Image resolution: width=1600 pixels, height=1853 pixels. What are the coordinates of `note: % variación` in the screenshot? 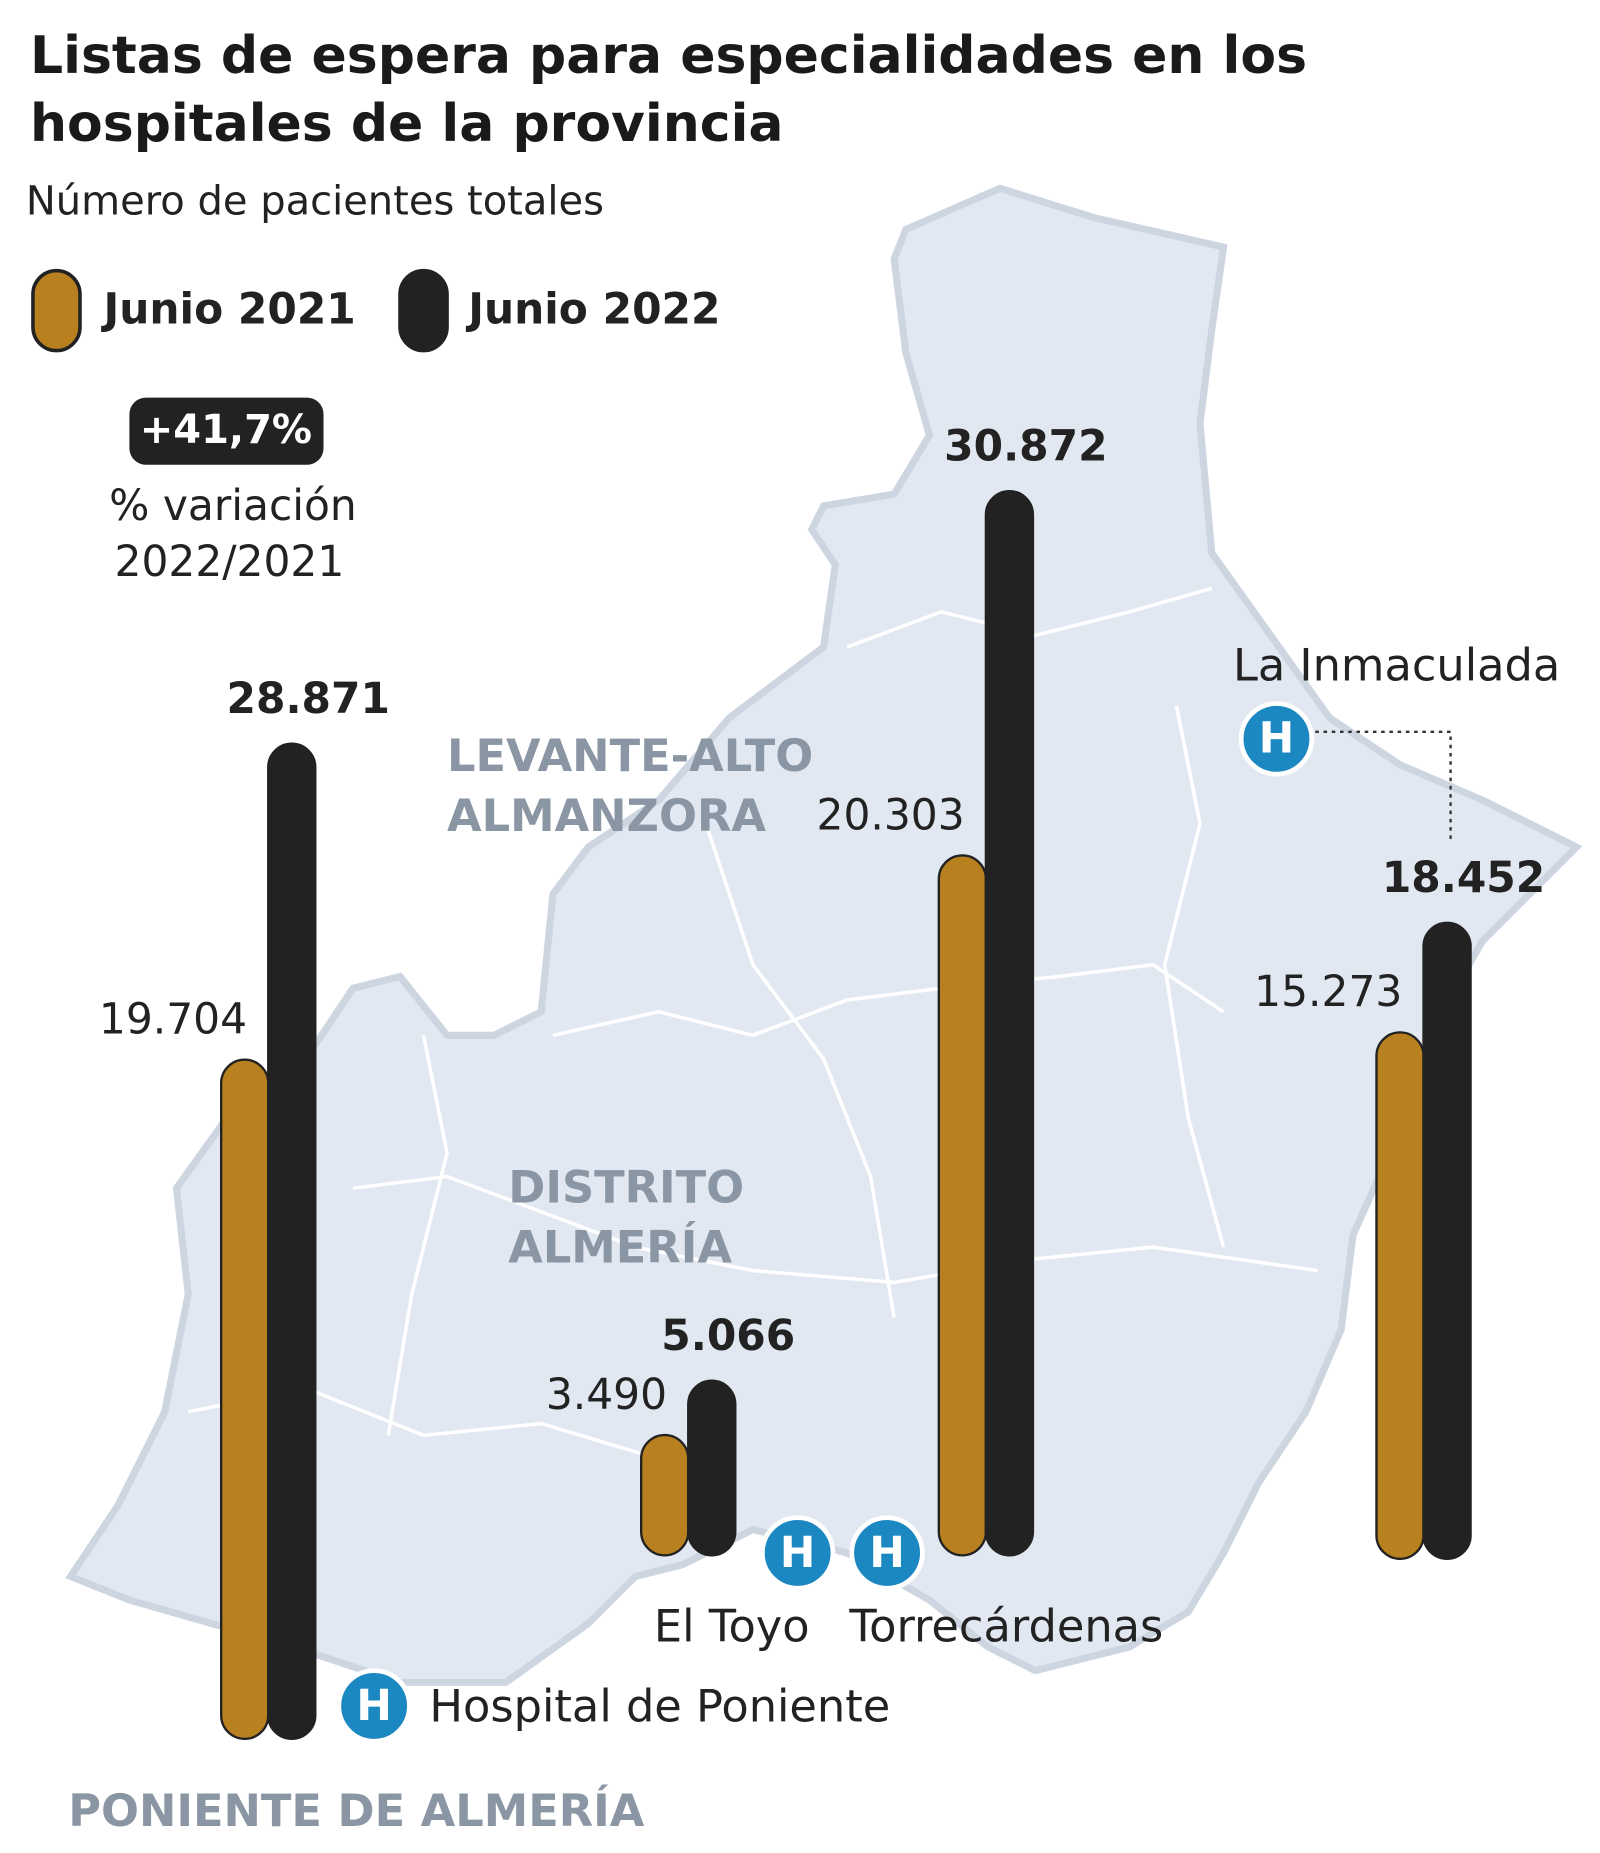 It's located at (233, 505).